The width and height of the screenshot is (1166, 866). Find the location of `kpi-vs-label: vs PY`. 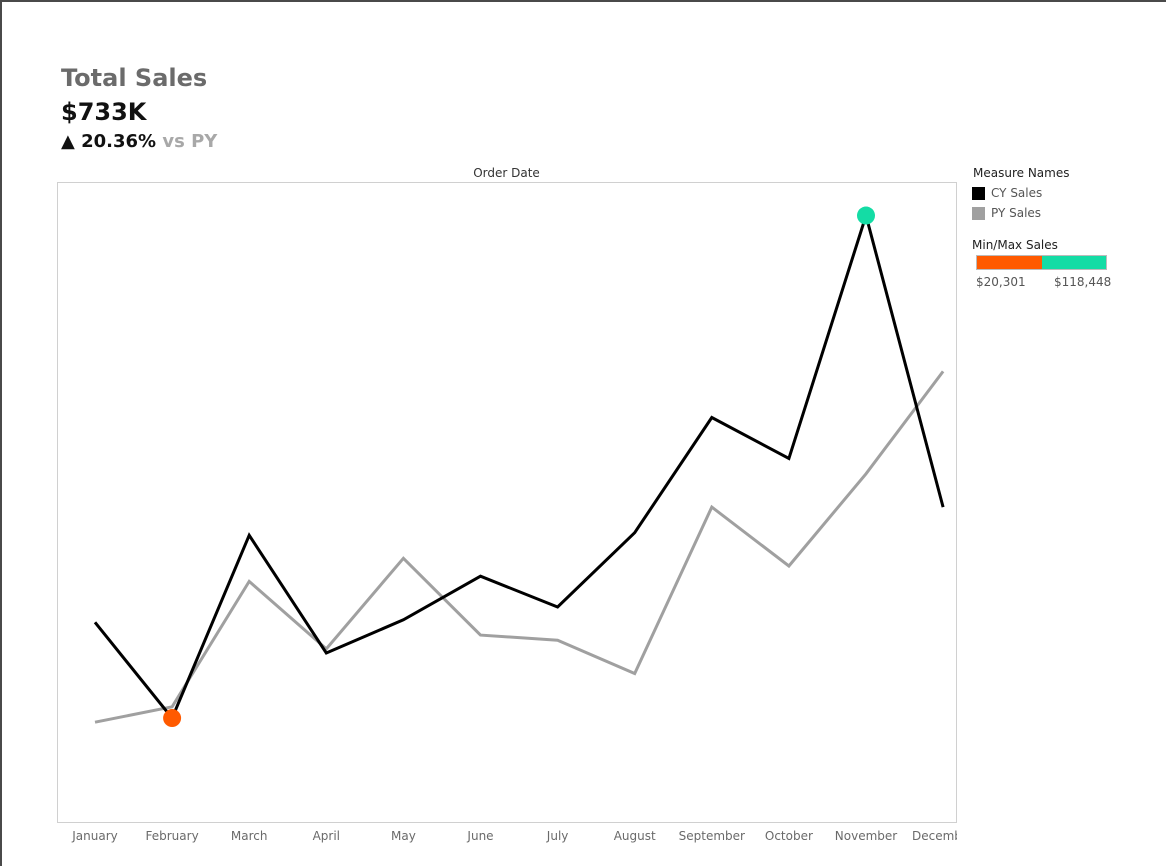

kpi-vs-label: vs PY is located at coordinates (190, 141).